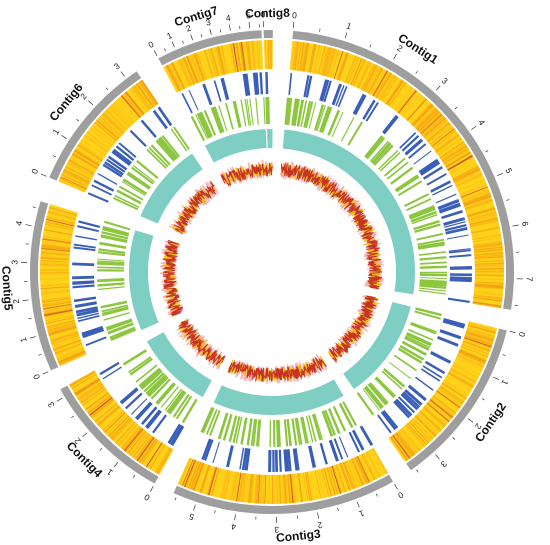 Image resolution: width=550 pixels, height=545 pixels. I want to click on contig3-tick-label: 4, so click(233, 527).